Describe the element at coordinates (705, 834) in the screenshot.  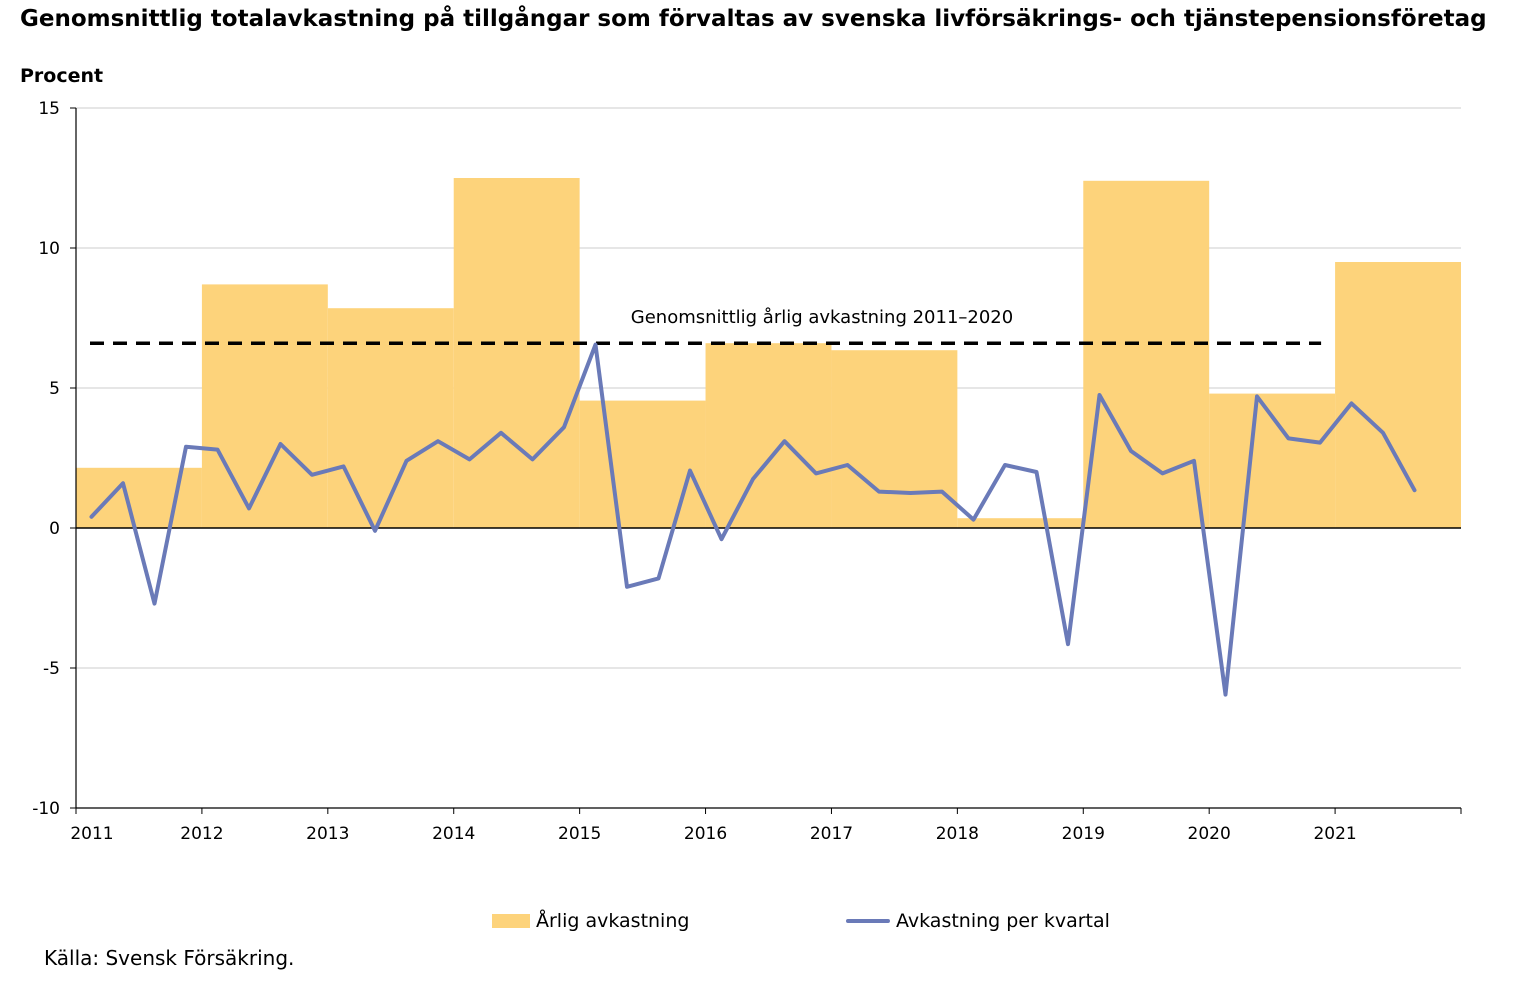
I see `x-tick-label: 2016` at that location.